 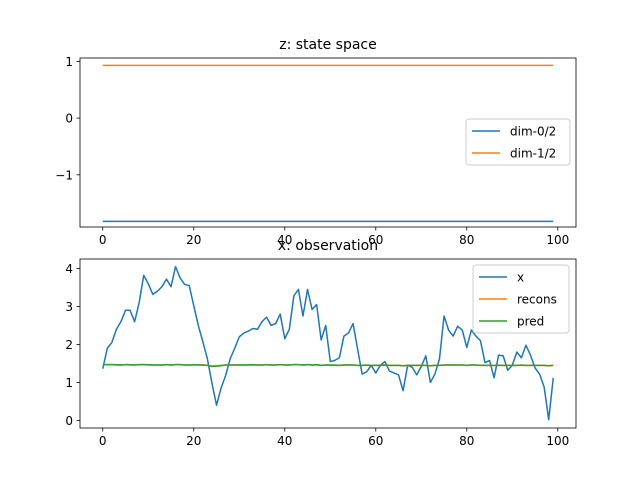 I want to click on y-tick-label: 2, so click(x=69, y=345).